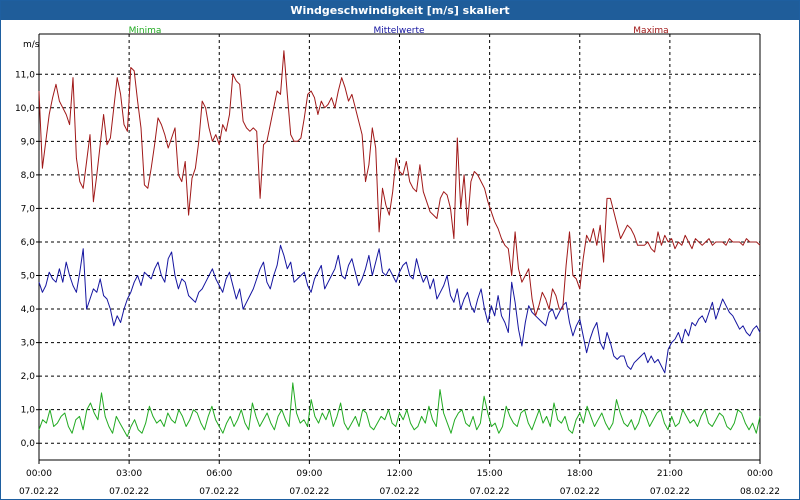  Describe the element at coordinates (28, 310) in the screenshot. I see `y-tick-label: 4,0` at that location.